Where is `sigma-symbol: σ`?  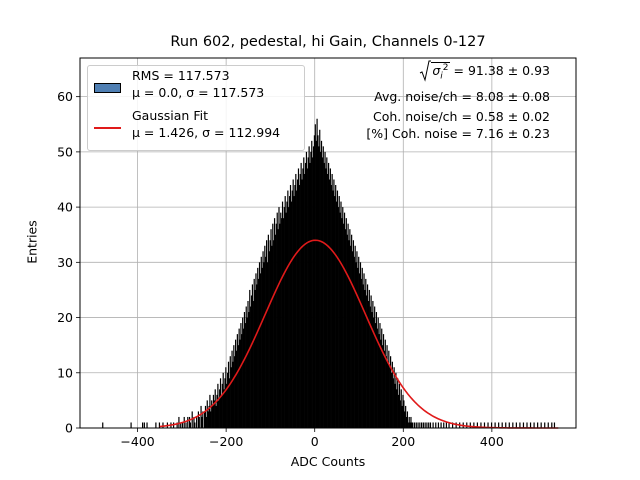
sigma-symbol: σ is located at coordinates (436, 71).